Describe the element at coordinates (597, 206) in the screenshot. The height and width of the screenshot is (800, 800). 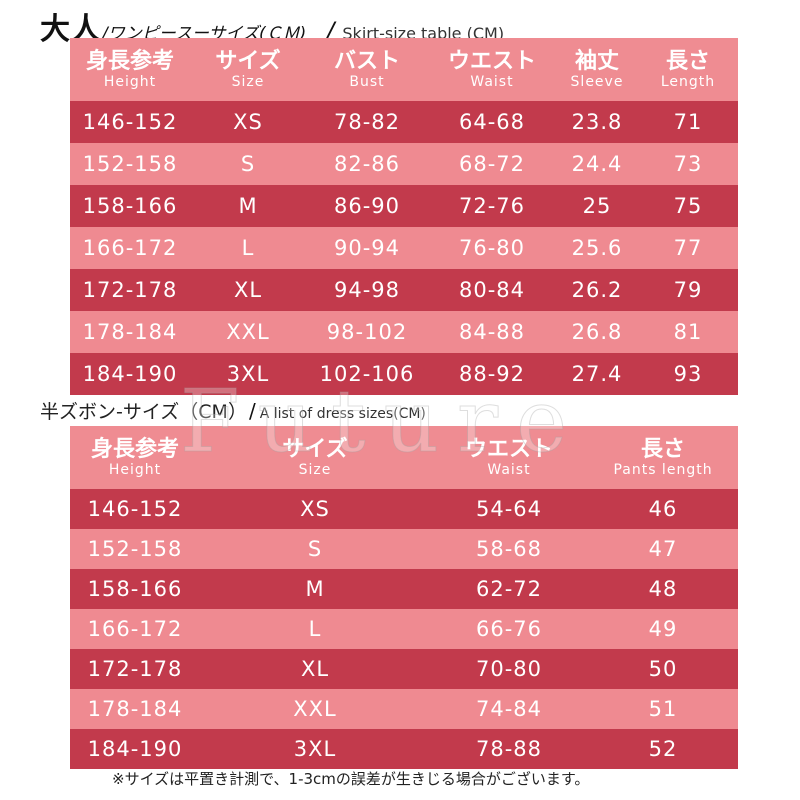
I see `sleeve-cell: 25` at that location.